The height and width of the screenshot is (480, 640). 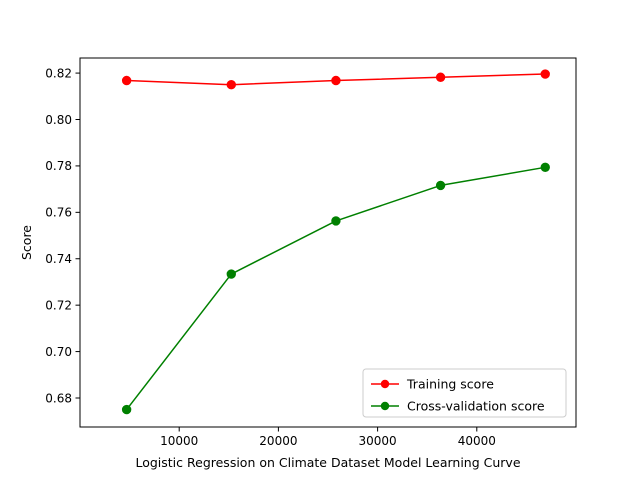 What do you see at coordinates (58, 213) in the screenshot?
I see `y-tick-label: 0.76` at bounding box center [58, 213].